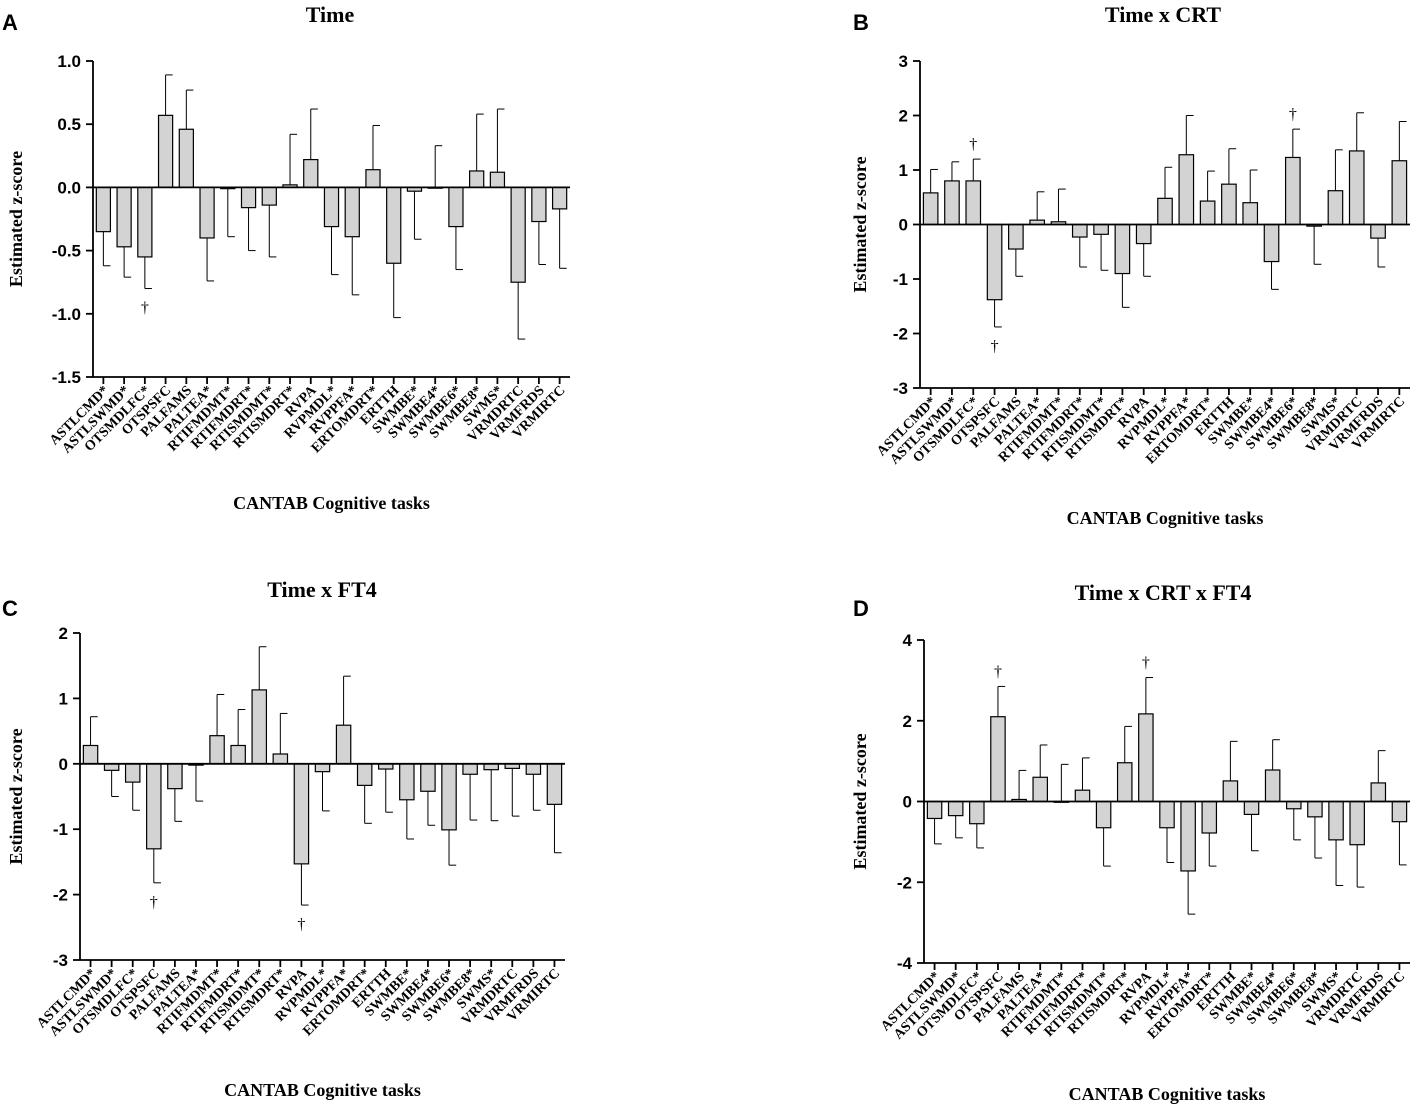 This screenshot has height=1114, width=1418. What do you see at coordinates (66, 251) in the screenshot?
I see `y-tick-label: -0.5` at bounding box center [66, 251].